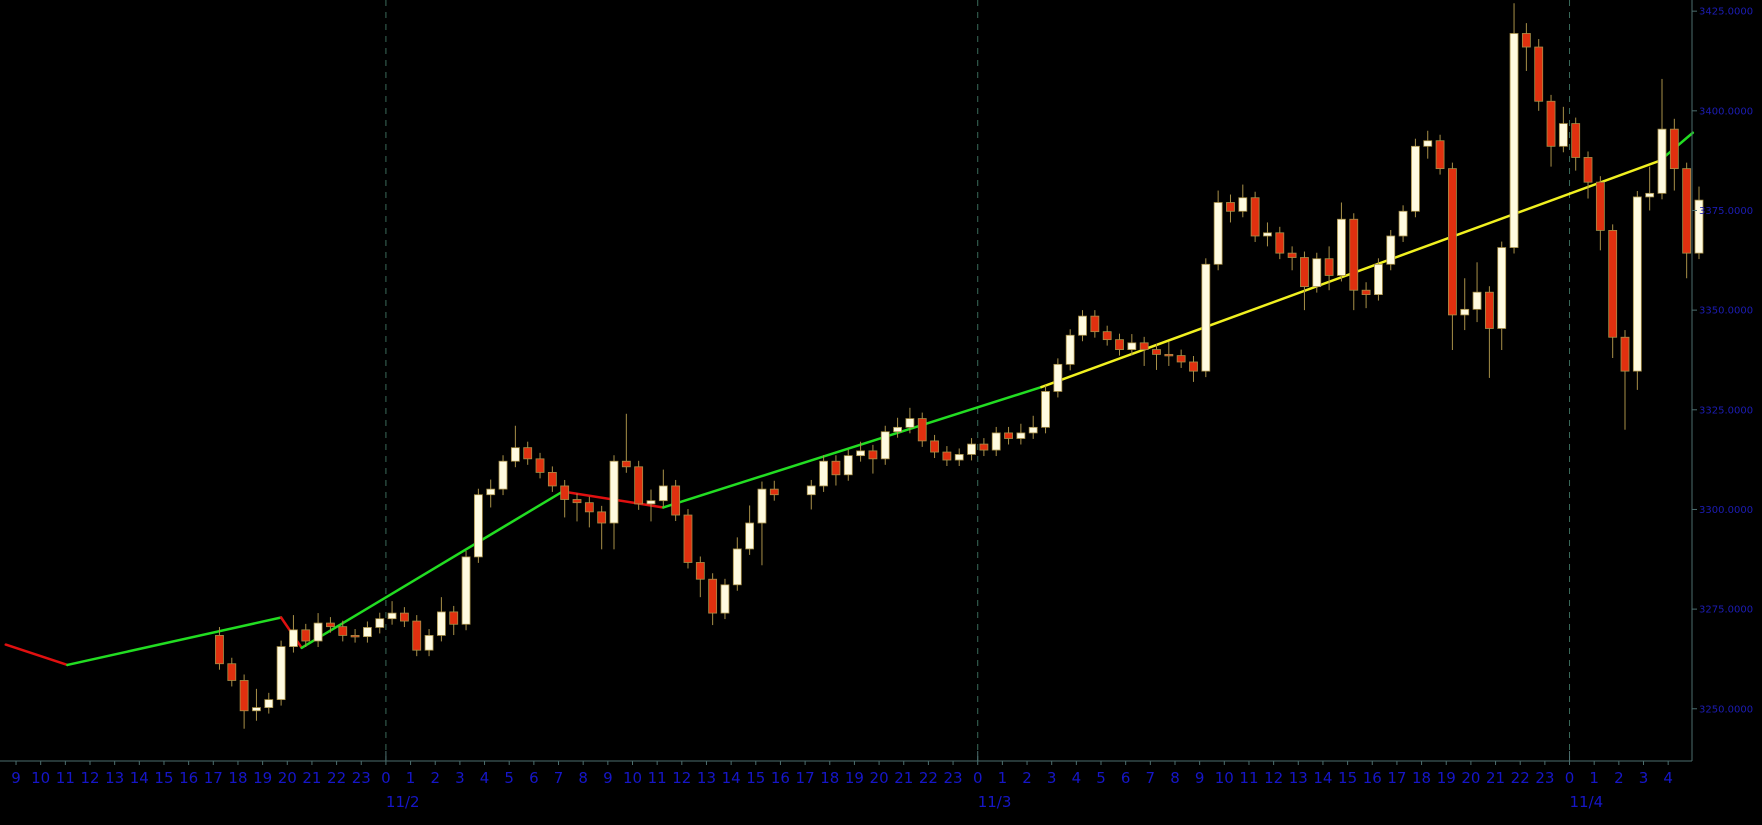 This screenshot has width=1762, height=825. What do you see at coordinates (1726, 610) in the screenshot?
I see `price-tick-label: 3275.0000` at bounding box center [1726, 610].